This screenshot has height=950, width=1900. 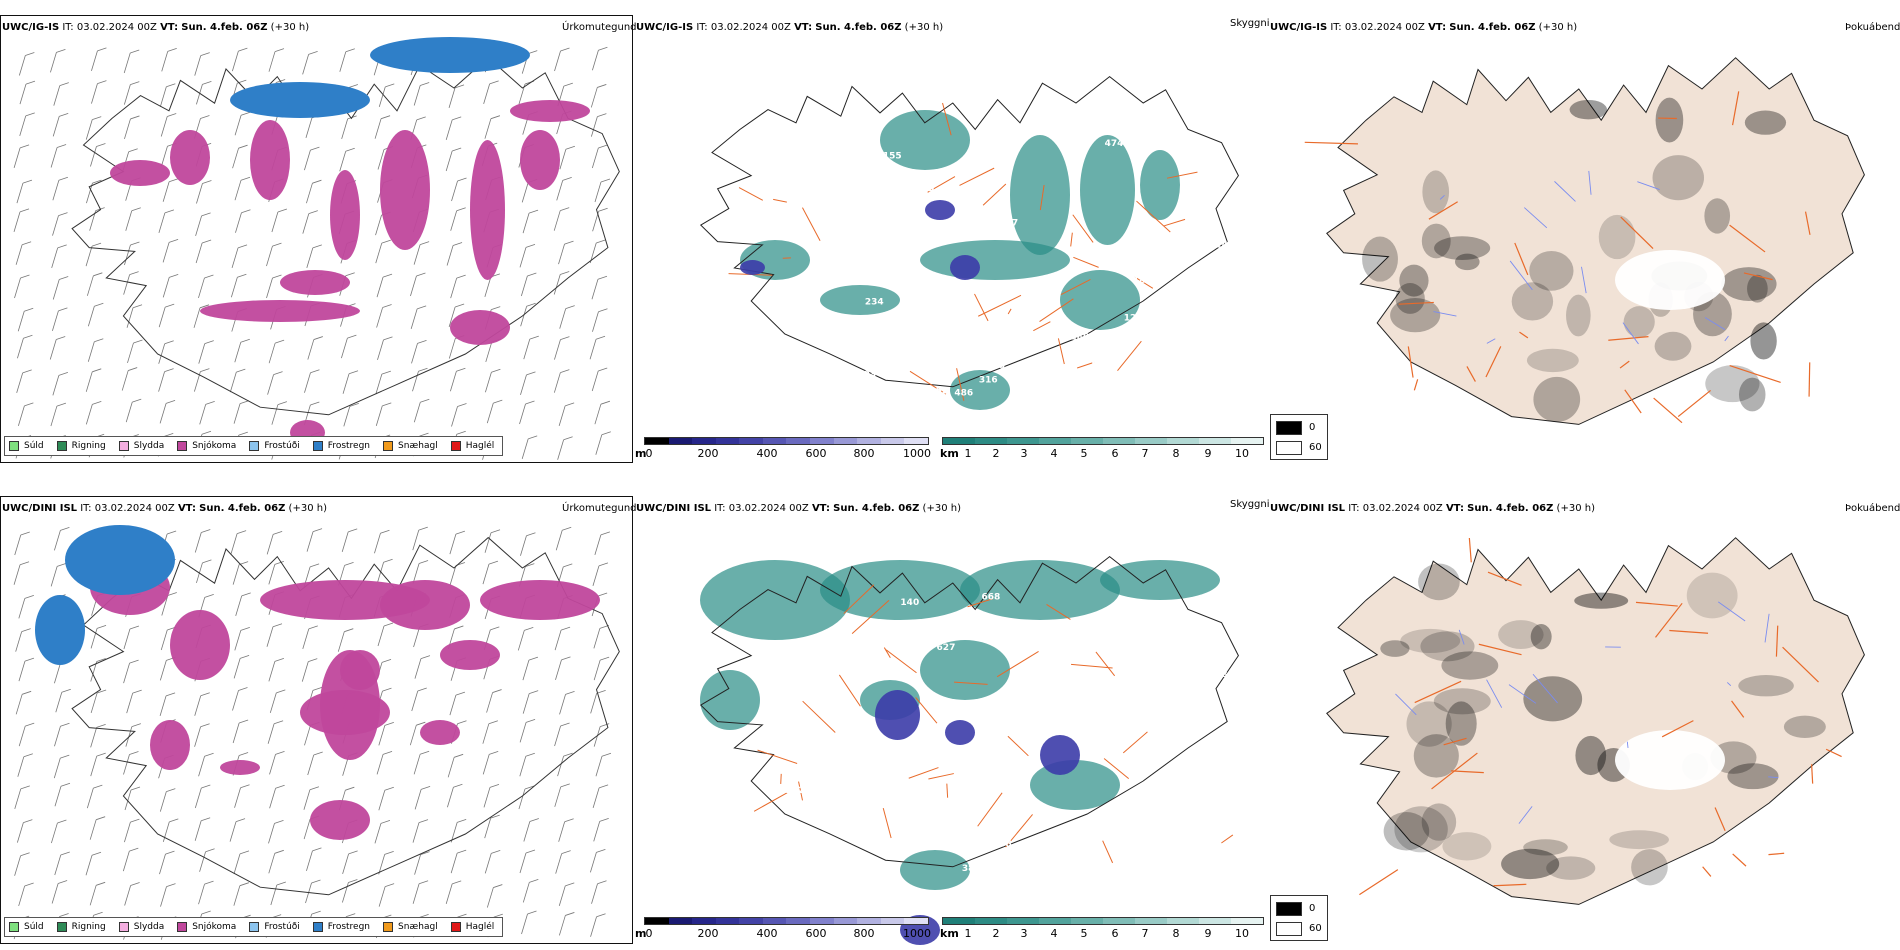 I want to click on visibility-value-label: 209, so click(x=982, y=344).